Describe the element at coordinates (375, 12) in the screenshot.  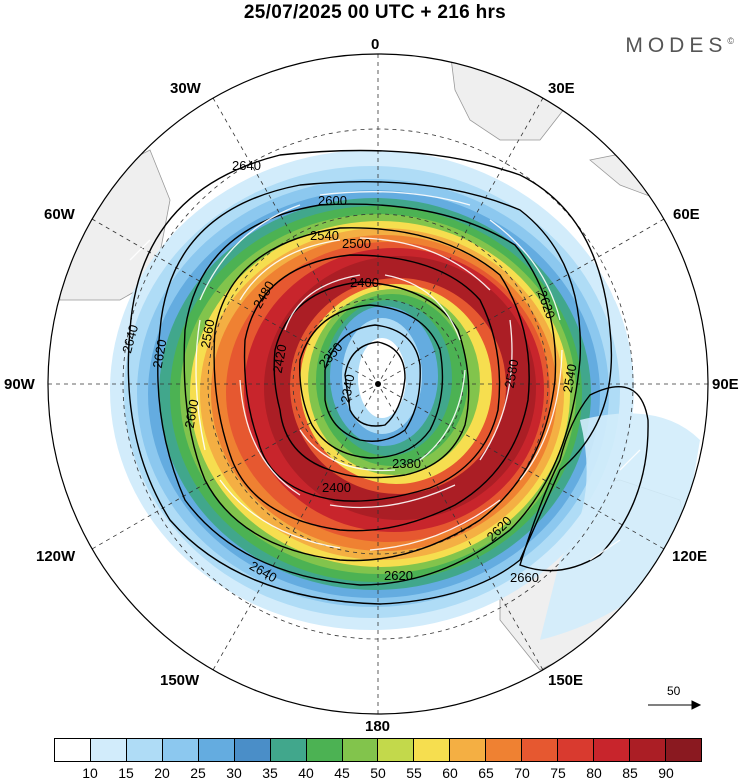
I see `map-title: 25/07/2025 00 UTC + 216 hrs` at that location.